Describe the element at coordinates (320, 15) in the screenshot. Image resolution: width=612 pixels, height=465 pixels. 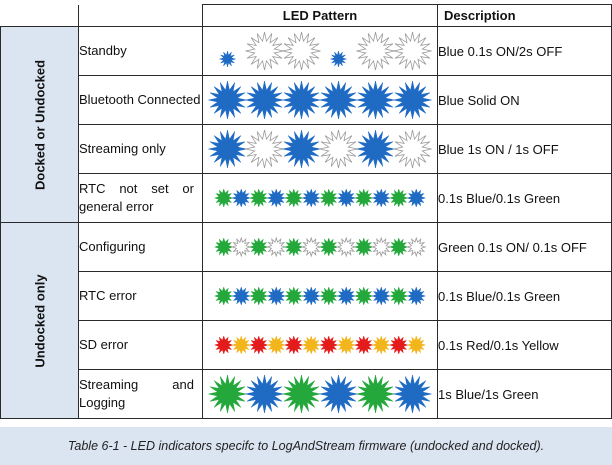
I see `header-led-pattern: LED Pattern` at that location.